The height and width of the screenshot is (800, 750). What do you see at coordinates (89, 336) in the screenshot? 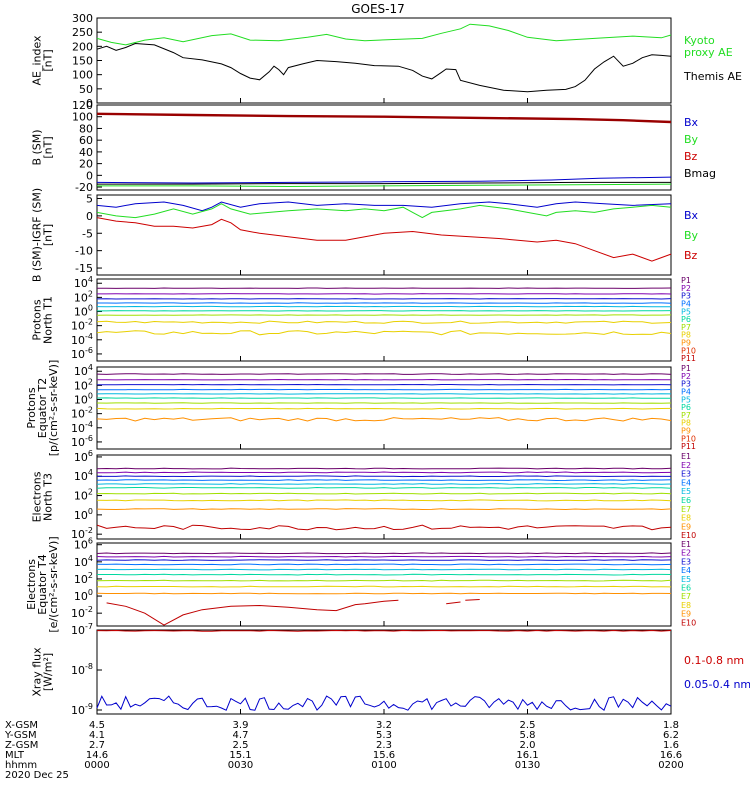
I see `tick-exponent: -4` at bounding box center [89, 336].